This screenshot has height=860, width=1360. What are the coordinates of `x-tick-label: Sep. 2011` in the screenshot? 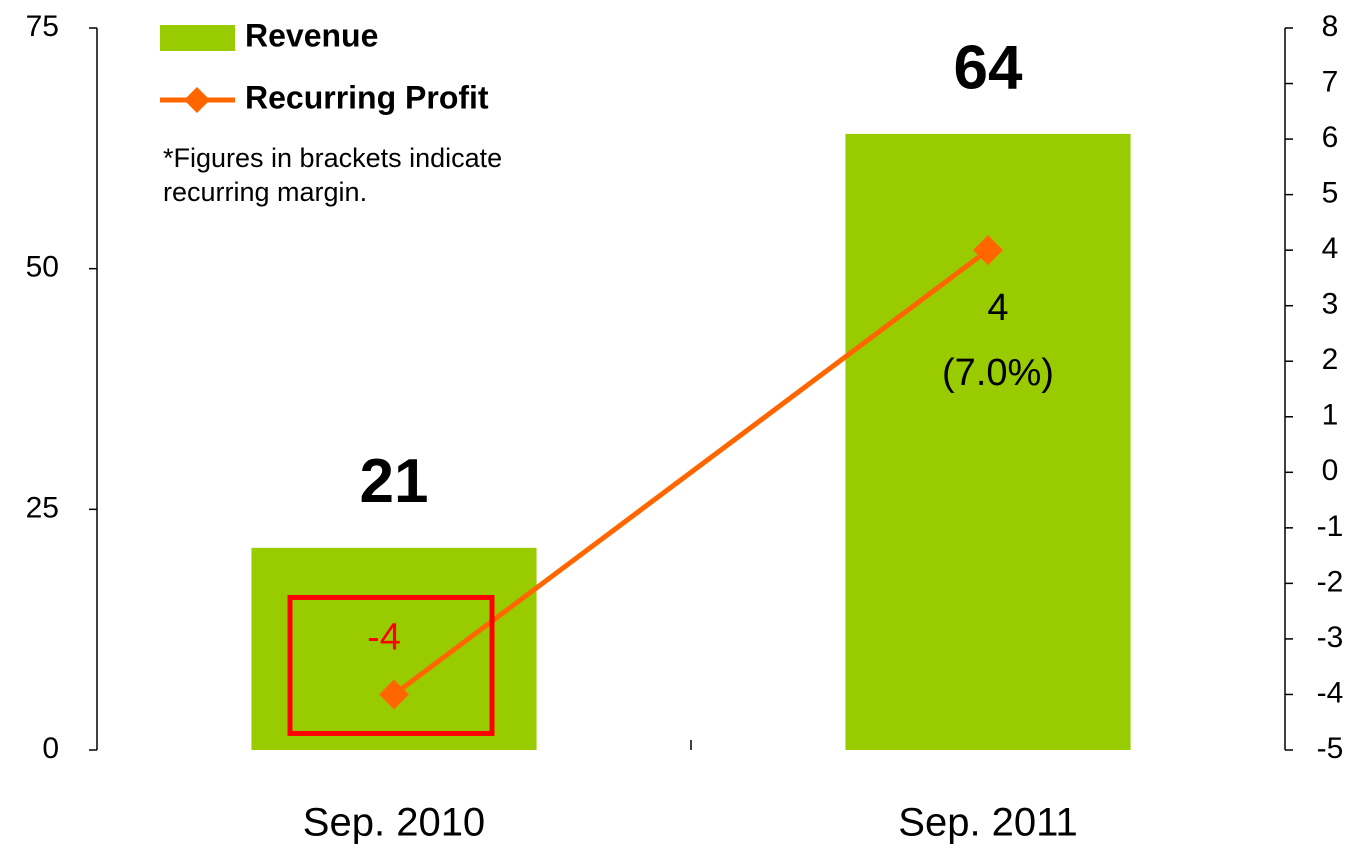 It's located at (987, 823).